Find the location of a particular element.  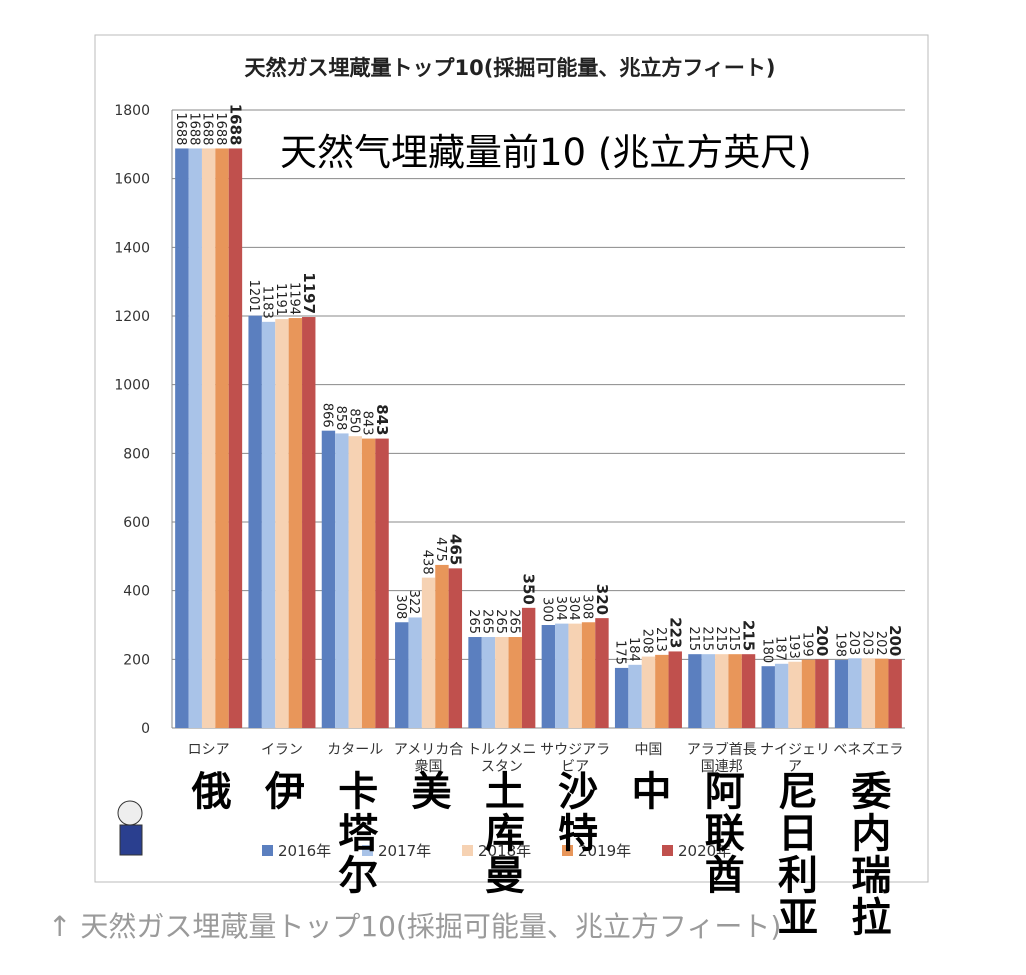

overlay-label: 中 is located at coordinates (647, 791).